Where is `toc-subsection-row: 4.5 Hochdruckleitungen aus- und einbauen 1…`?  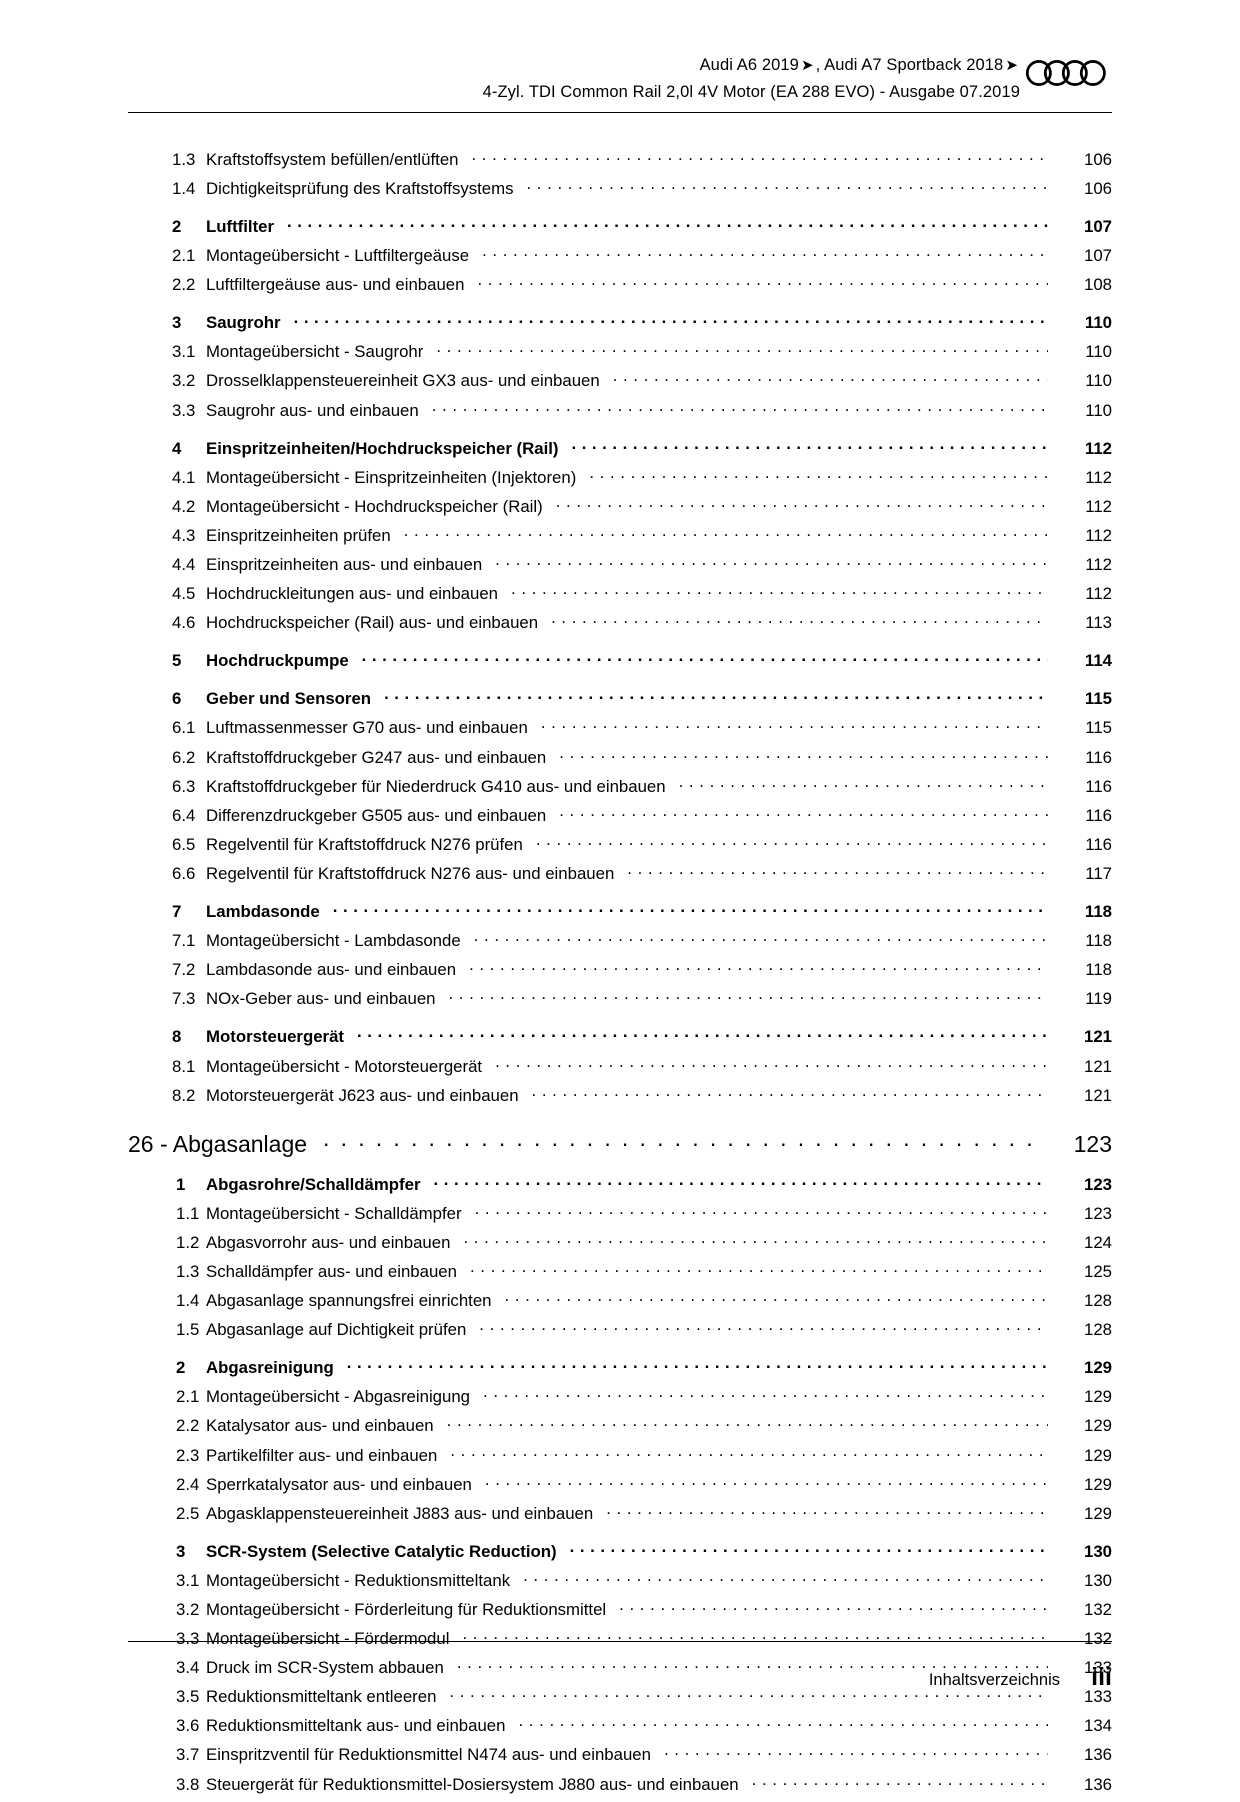 toc-subsection-row: 4.5 Hochdruckleitungen aus- und einbauen 1… is located at coordinates (620, 596).